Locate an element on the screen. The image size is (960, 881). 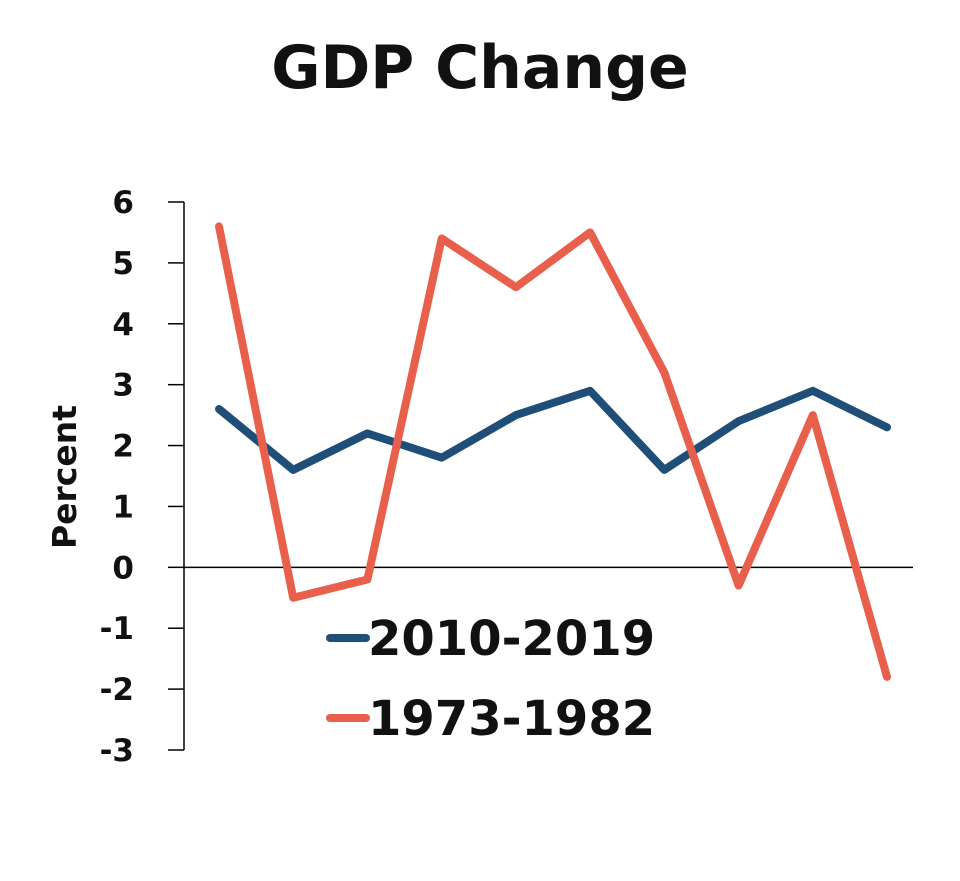
legend-label-1973-1982: 1973-1982 is located at coordinates (511, 719).